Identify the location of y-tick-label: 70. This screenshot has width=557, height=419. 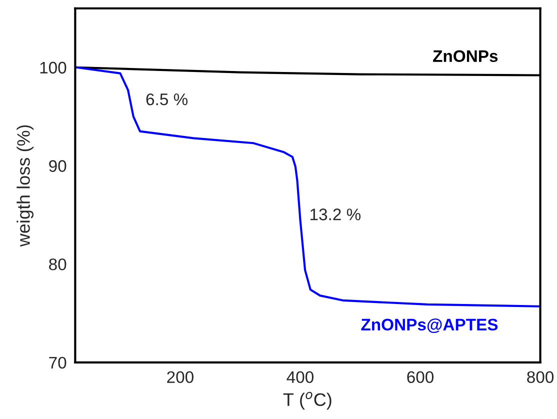
(57, 362).